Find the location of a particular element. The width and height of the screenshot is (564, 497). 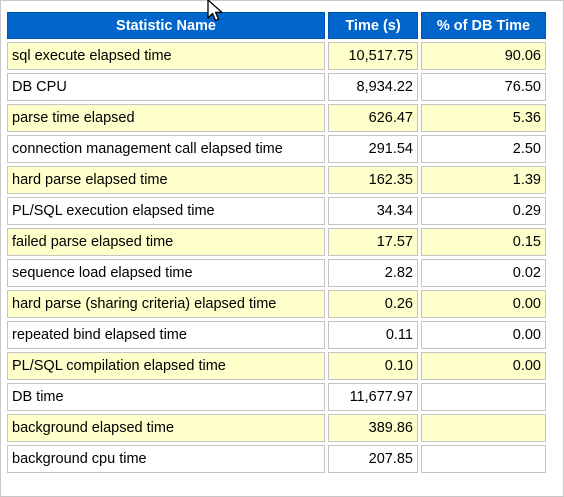

table-row: background cpu time 207.85 is located at coordinates (276, 459).